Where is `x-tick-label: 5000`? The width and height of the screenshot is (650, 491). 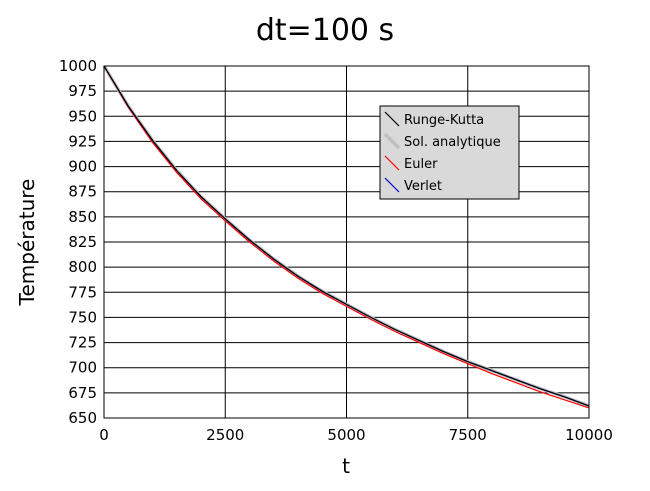 x-tick-label: 5000 is located at coordinates (346, 435).